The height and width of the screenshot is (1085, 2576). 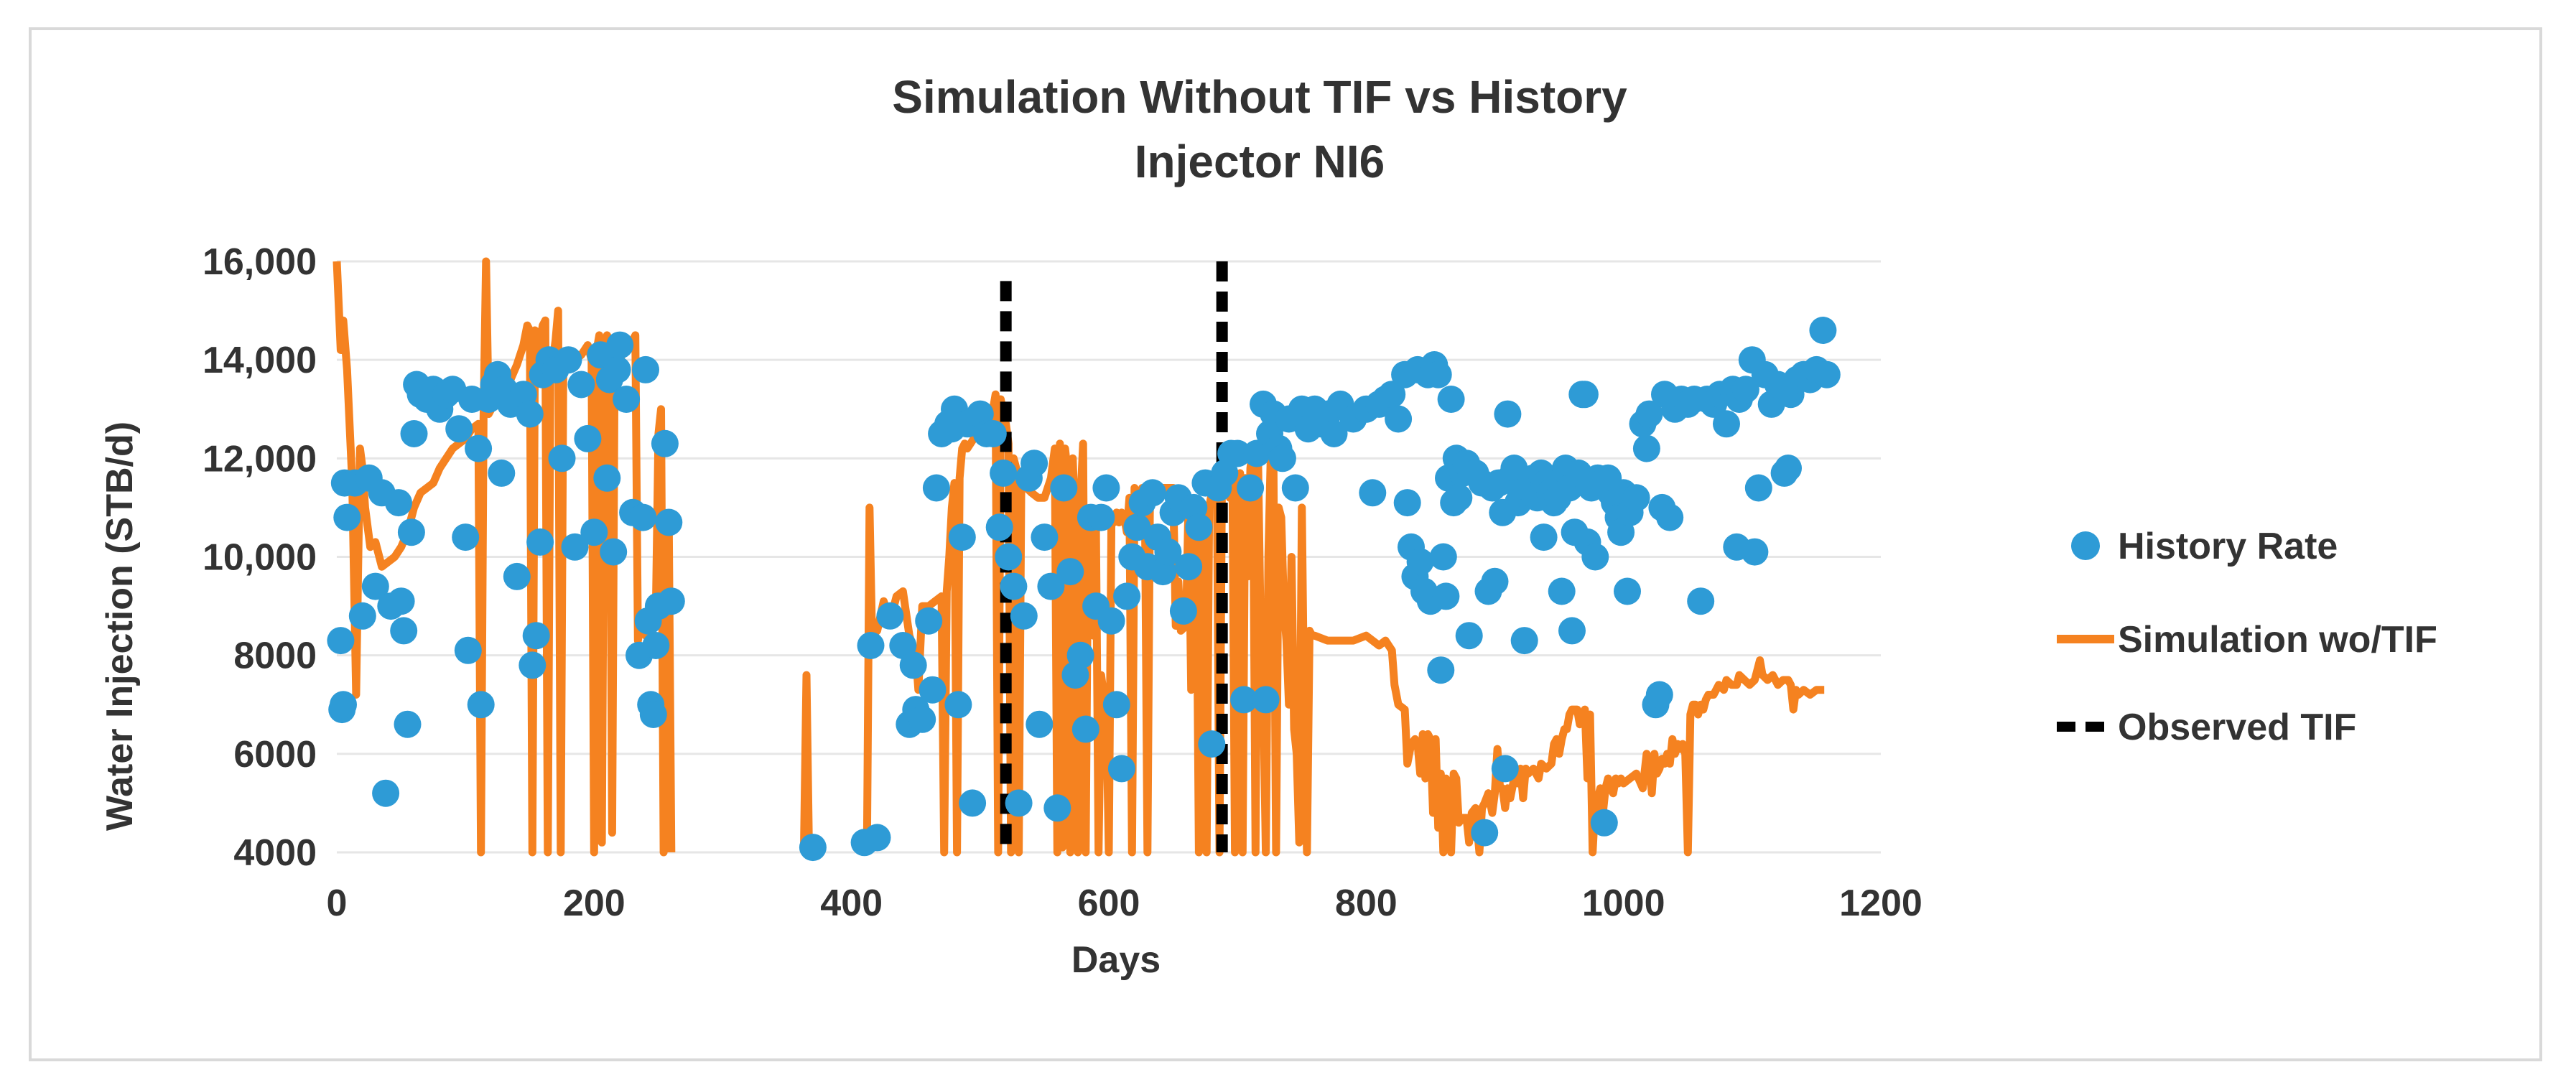 I want to click on y-tick-label: 8000, so click(x=275, y=656).